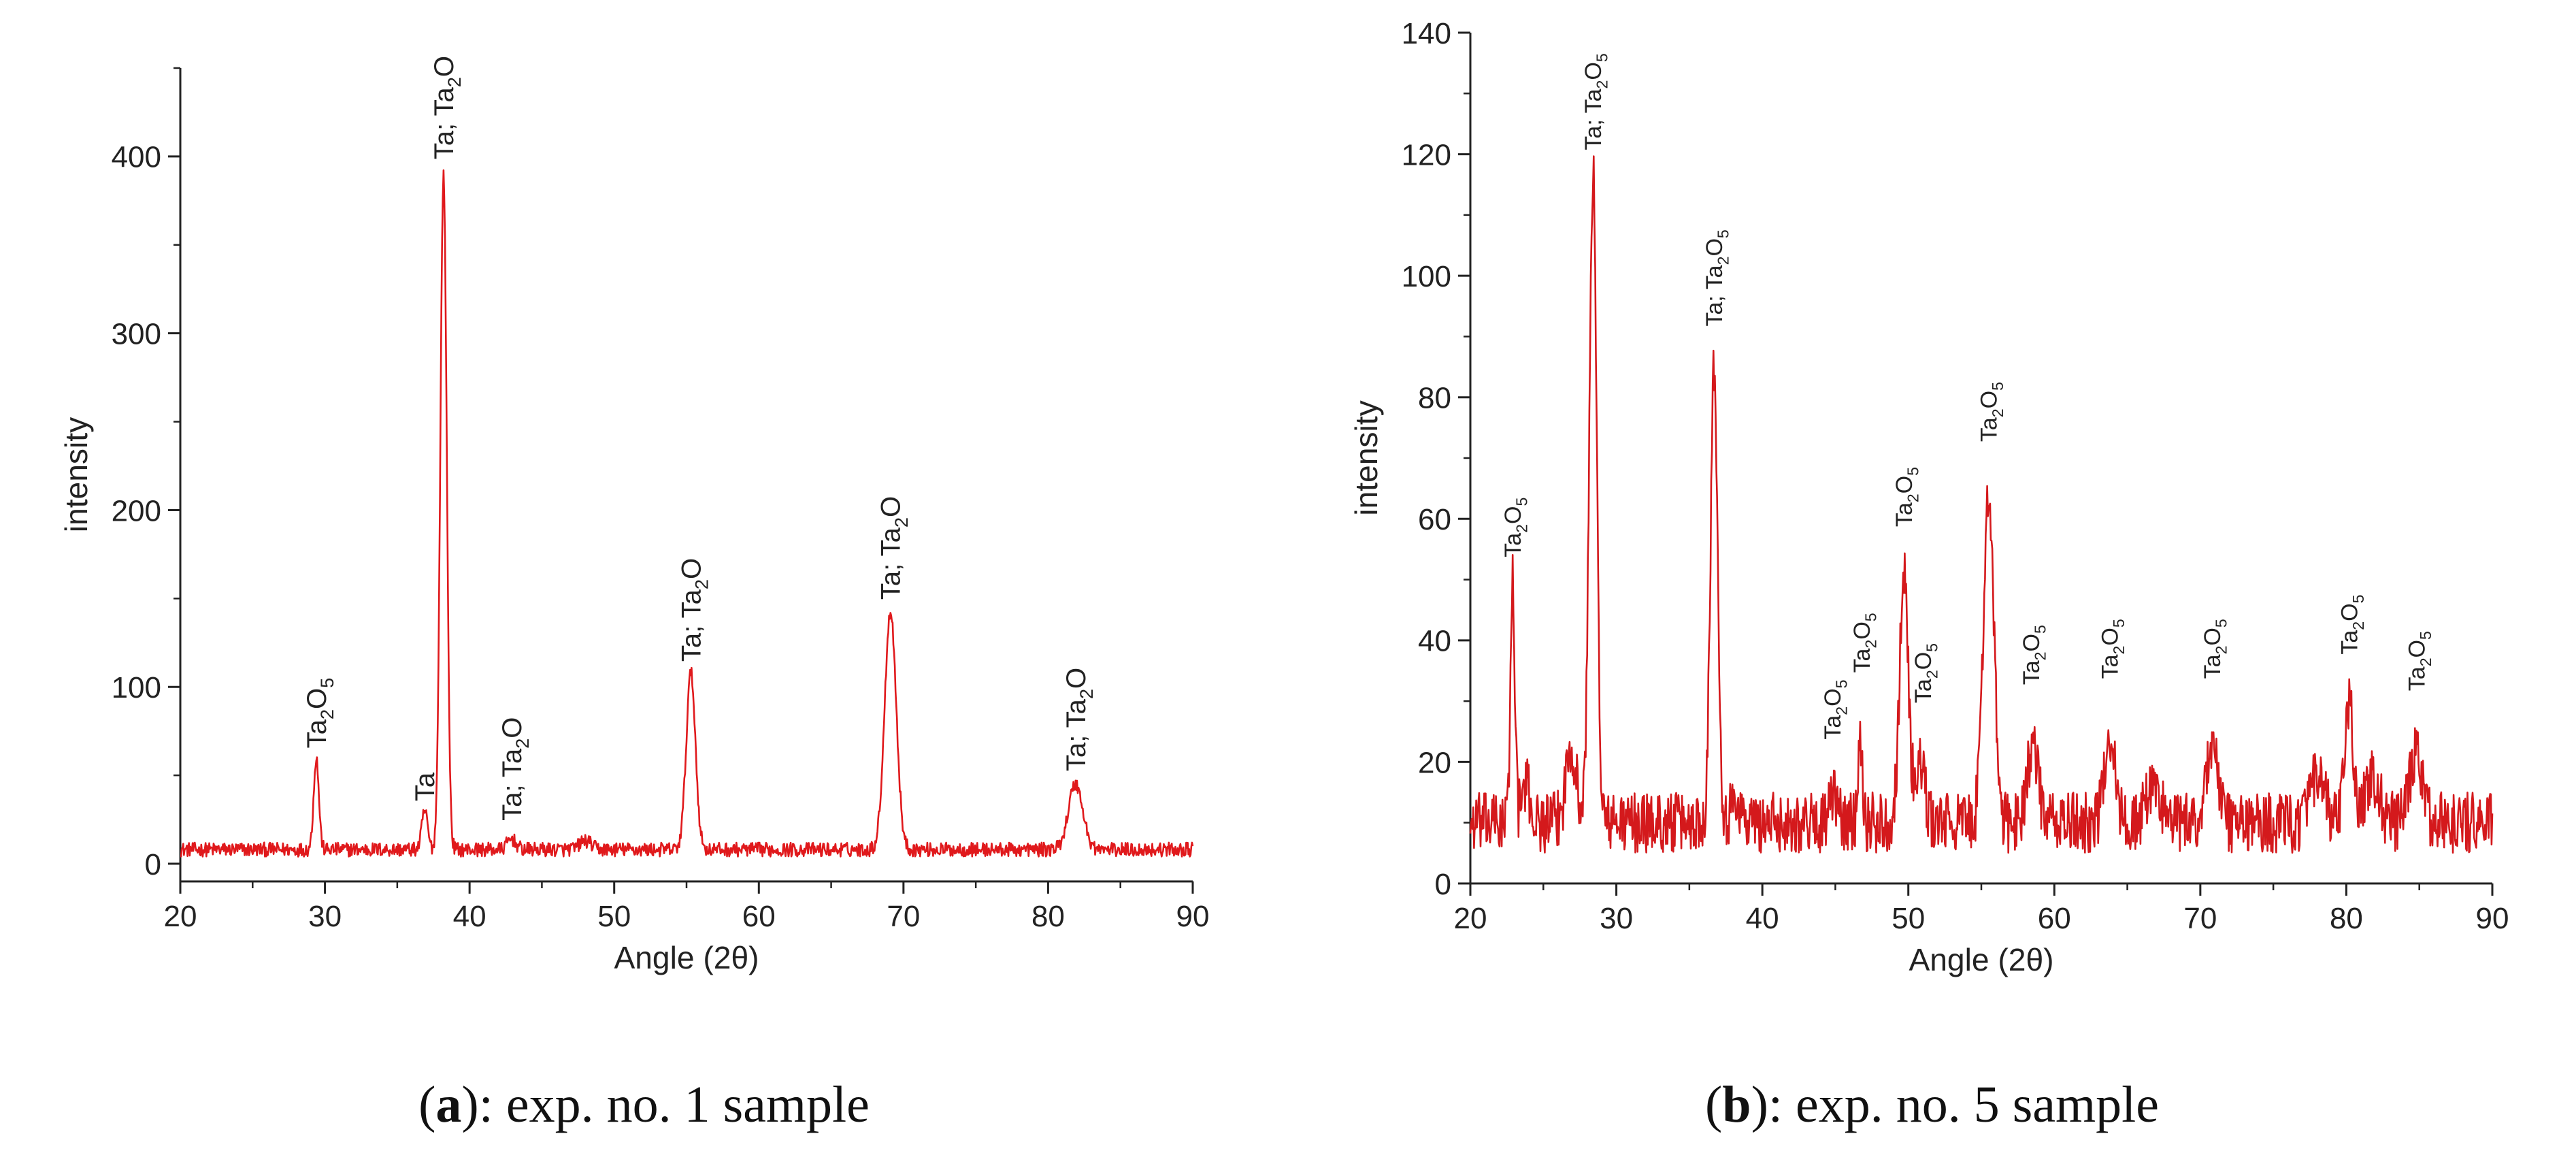 Image resolution: width=2576 pixels, height=1170 pixels. I want to click on x-tick-label: 50, so click(1908, 919).